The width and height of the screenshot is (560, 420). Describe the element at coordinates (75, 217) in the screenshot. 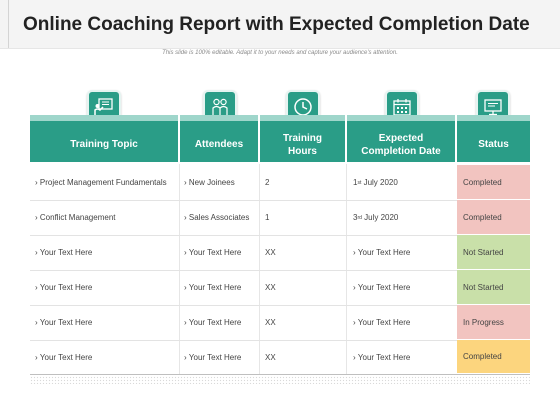

I see `table-cell-topic: › Conflict Management` at that location.